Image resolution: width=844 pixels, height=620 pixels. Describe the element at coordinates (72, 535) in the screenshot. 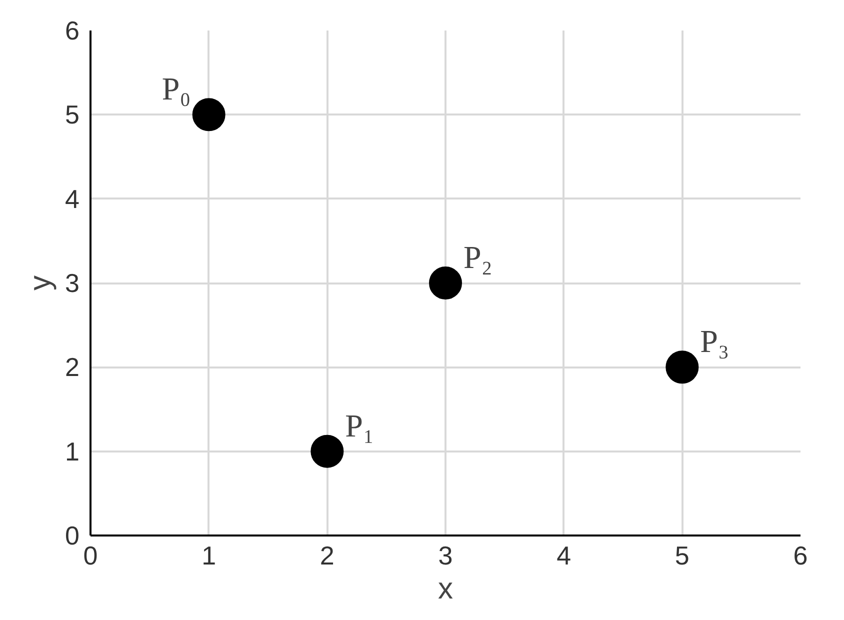

I see `y-tick-label: 0` at that location.